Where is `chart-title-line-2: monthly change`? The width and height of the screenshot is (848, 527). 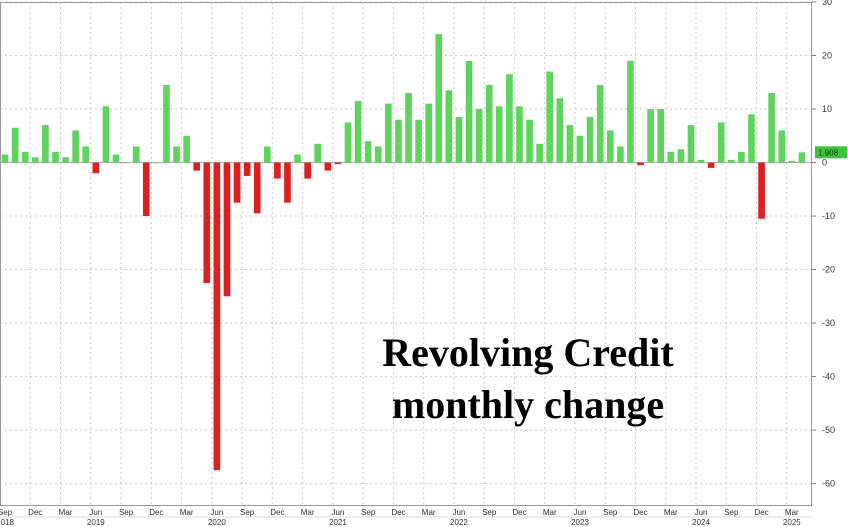 chart-title-line-2: monthly change is located at coordinates (528, 404).